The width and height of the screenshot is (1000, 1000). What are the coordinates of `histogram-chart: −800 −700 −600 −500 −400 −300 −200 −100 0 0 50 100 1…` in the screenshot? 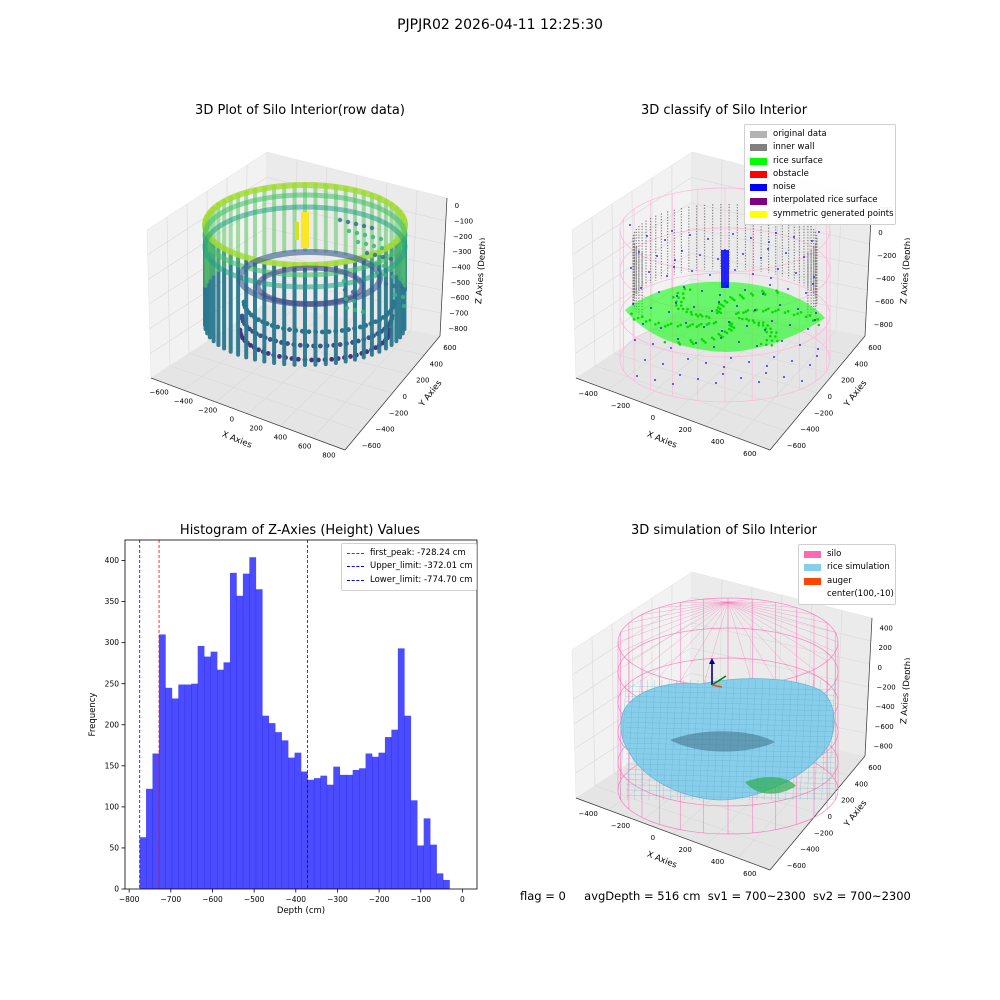 It's located at (283, 727).